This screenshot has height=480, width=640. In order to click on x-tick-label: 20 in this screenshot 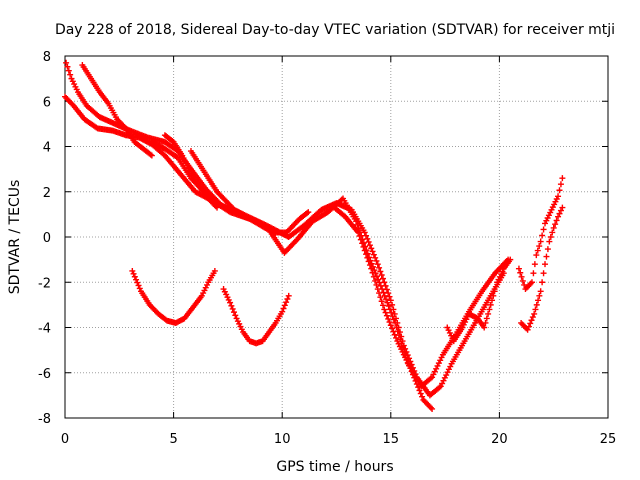, I will do `click(499, 439)`.